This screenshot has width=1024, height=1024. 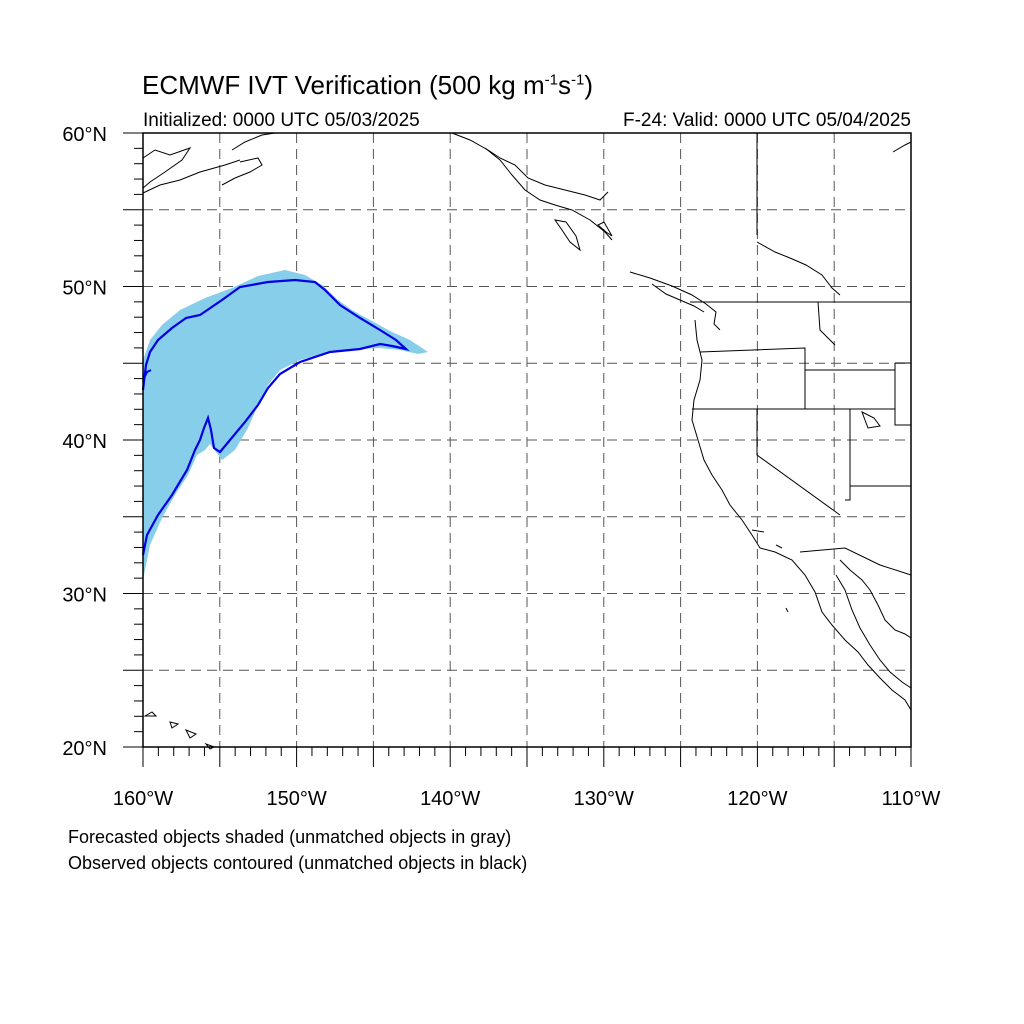 I want to click on lon-label: 120°W, so click(x=757, y=799).